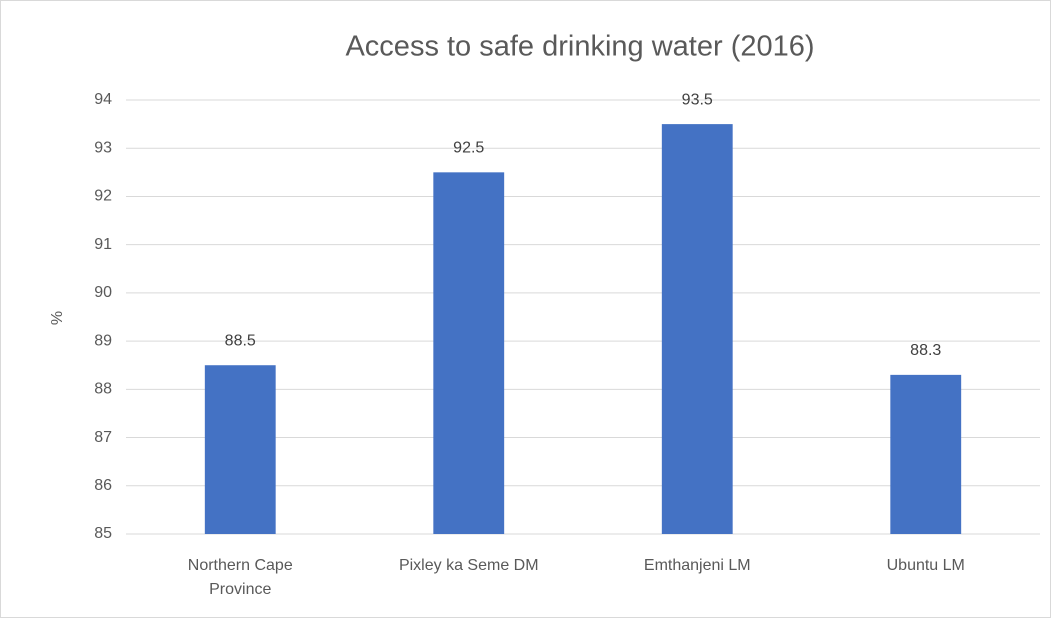  I want to click on y-tick-label: 89, so click(103, 340).